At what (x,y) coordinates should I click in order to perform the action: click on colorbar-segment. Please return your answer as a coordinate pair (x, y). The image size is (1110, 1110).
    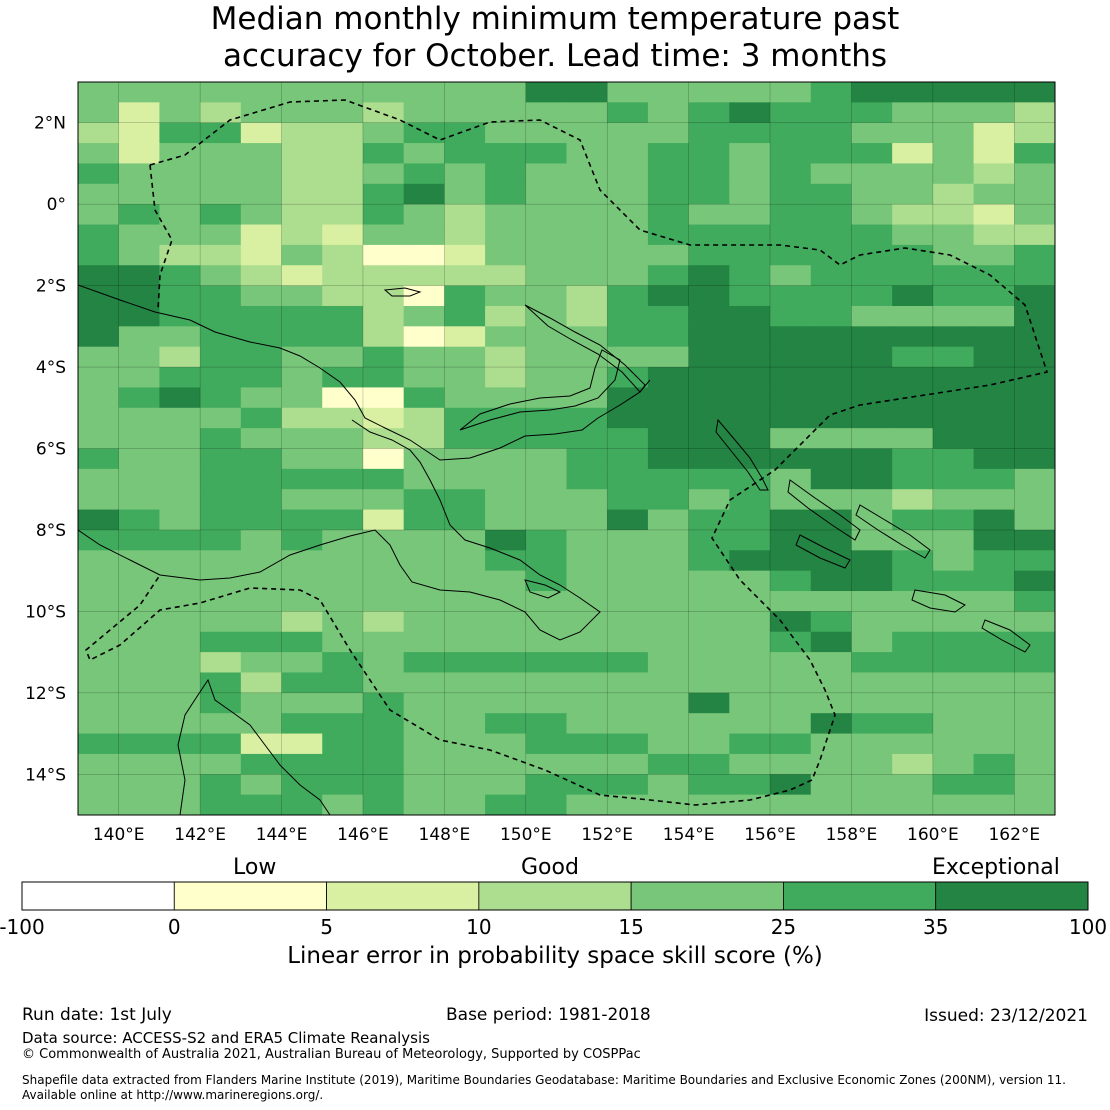
    Looking at the image, I should click on (860, 896).